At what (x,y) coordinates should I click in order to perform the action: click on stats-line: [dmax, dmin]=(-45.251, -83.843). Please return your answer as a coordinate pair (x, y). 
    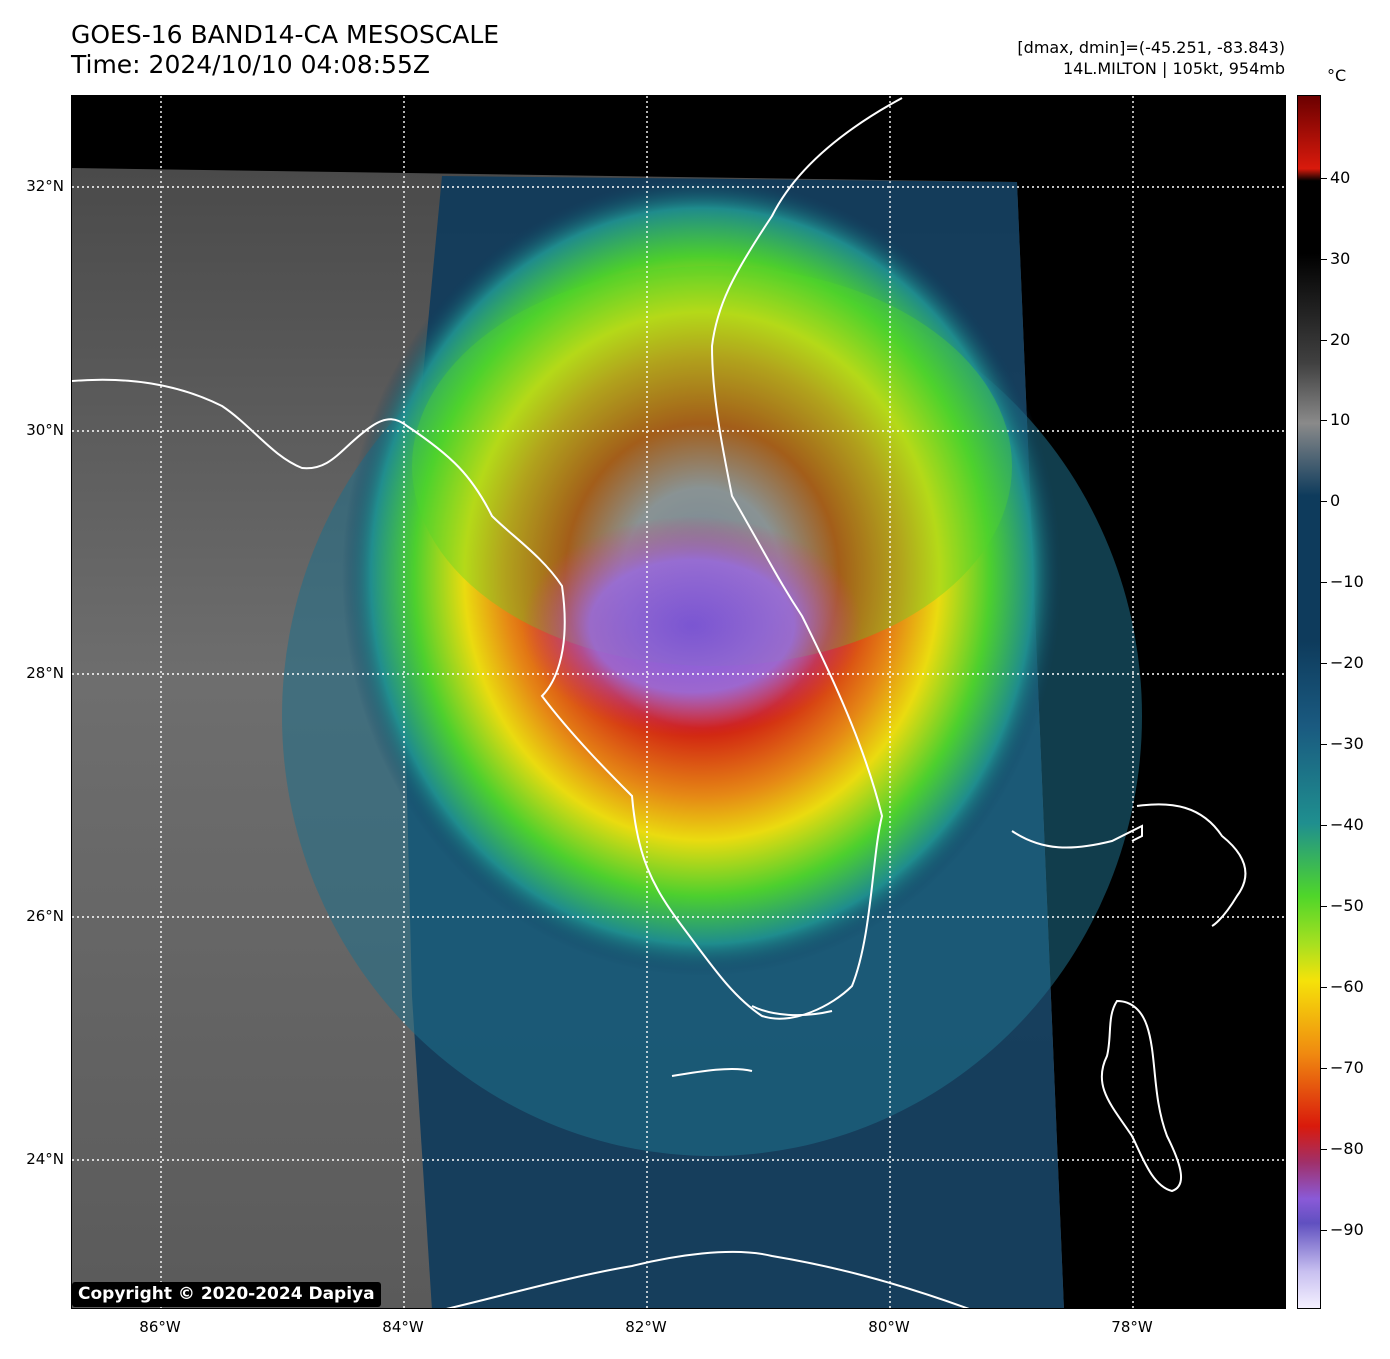
    Looking at the image, I should click on (1151, 47).